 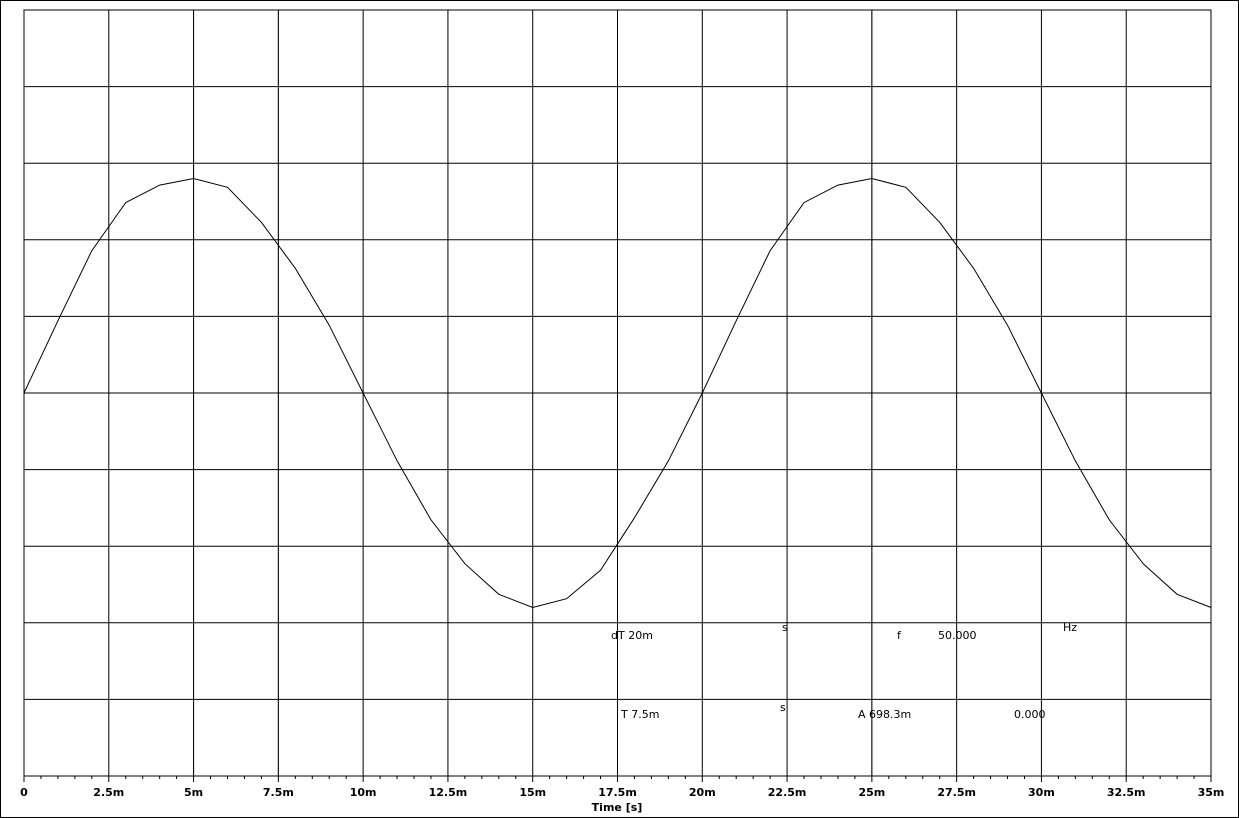 I want to click on x-tick-label: 20m, so click(x=702, y=792).